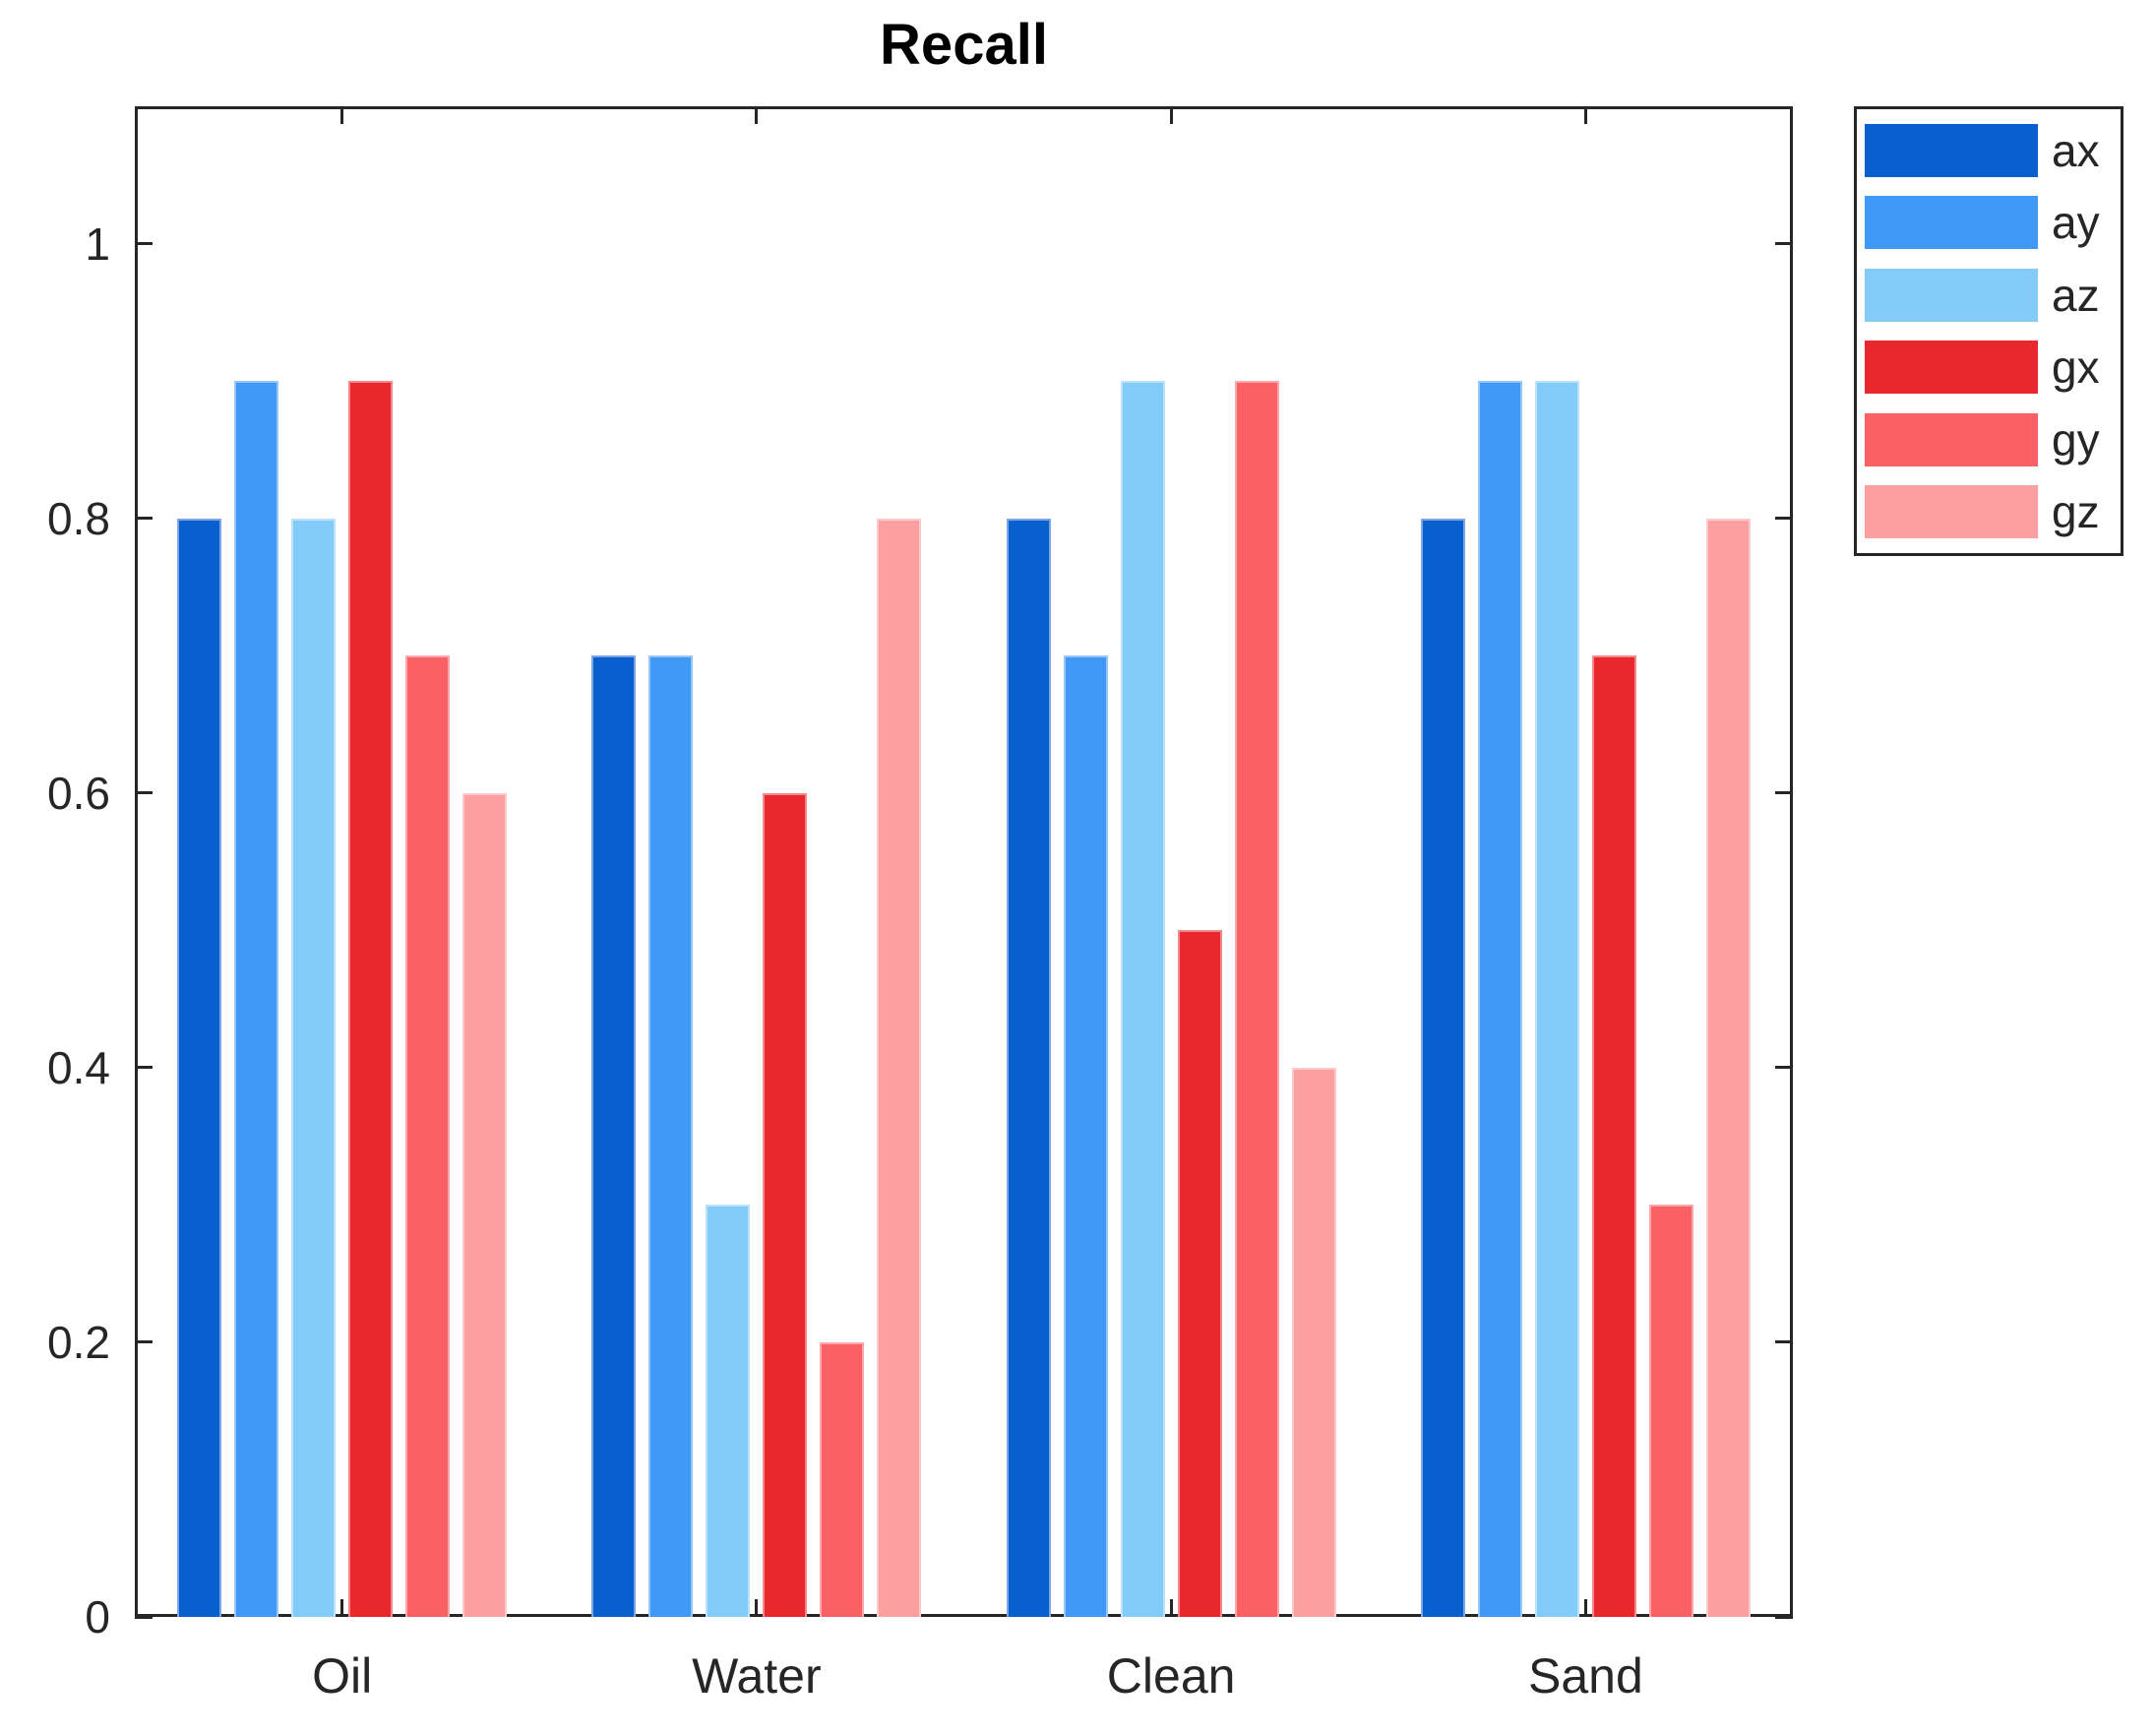 Image resolution: width=2154 pixels, height=1736 pixels. What do you see at coordinates (614, 1136) in the screenshot?
I see `bar-ax-water` at bounding box center [614, 1136].